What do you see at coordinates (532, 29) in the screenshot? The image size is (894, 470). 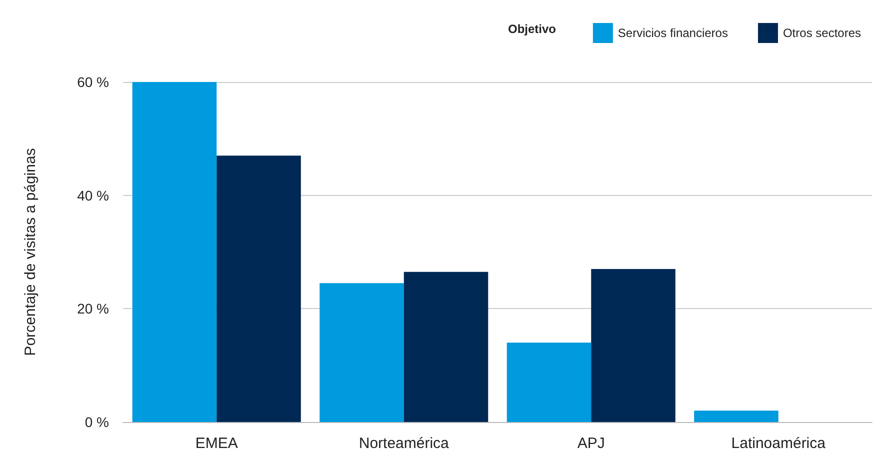 I see `legend-title: Objetivo` at bounding box center [532, 29].